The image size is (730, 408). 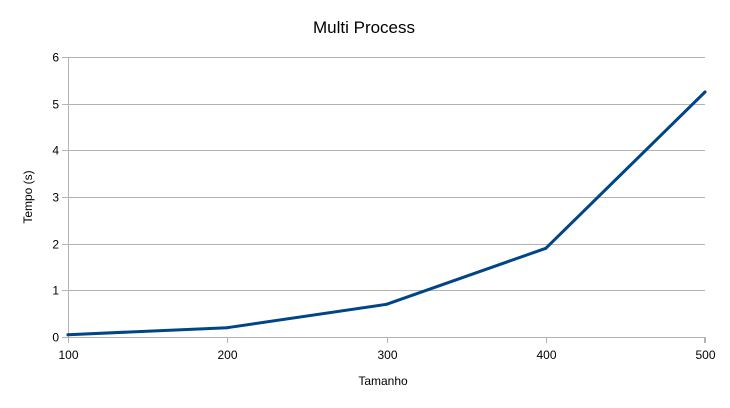 What do you see at coordinates (55, 338) in the screenshot?
I see `y-tick-label: 0` at bounding box center [55, 338].